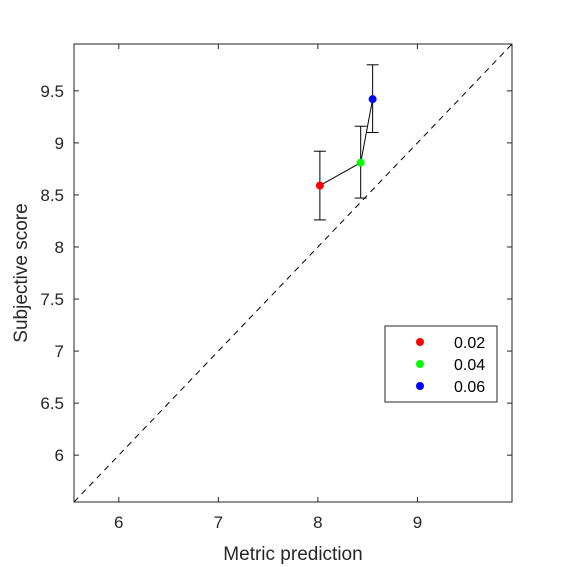 Image resolution: width=567 pixels, height=567 pixels. I want to click on y-tick-label: 6.5, so click(52, 403).